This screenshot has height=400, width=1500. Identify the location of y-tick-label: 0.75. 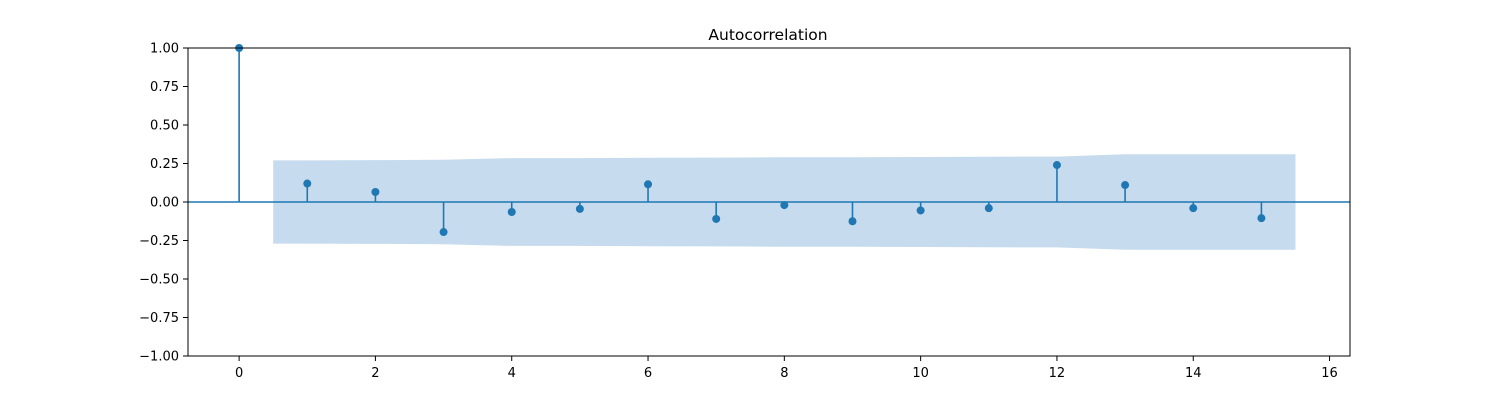
(164, 87).